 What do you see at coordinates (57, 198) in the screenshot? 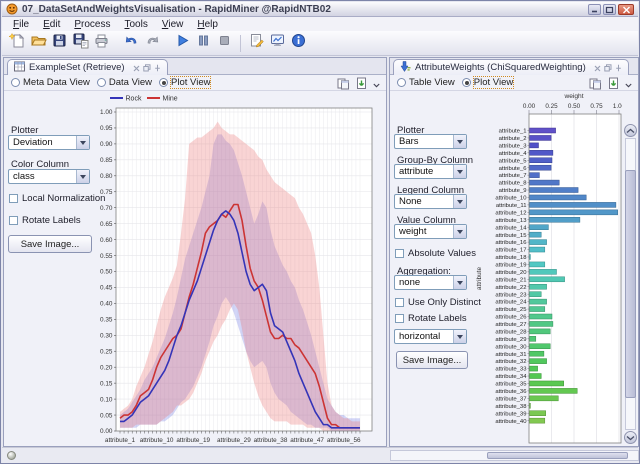
I see `local-normalization-checkbox: Local Normalization` at bounding box center [57, 198].